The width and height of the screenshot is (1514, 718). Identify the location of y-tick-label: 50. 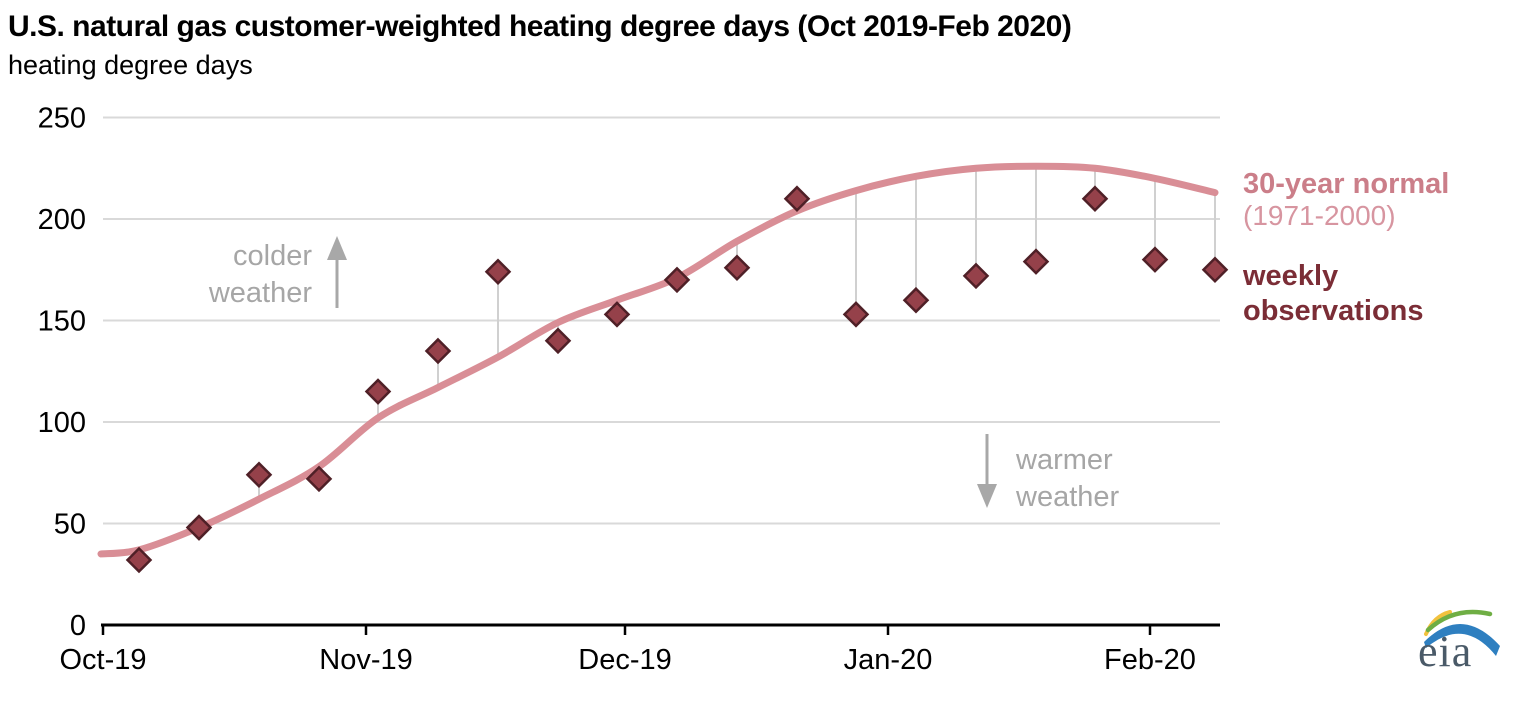
(70, 525).